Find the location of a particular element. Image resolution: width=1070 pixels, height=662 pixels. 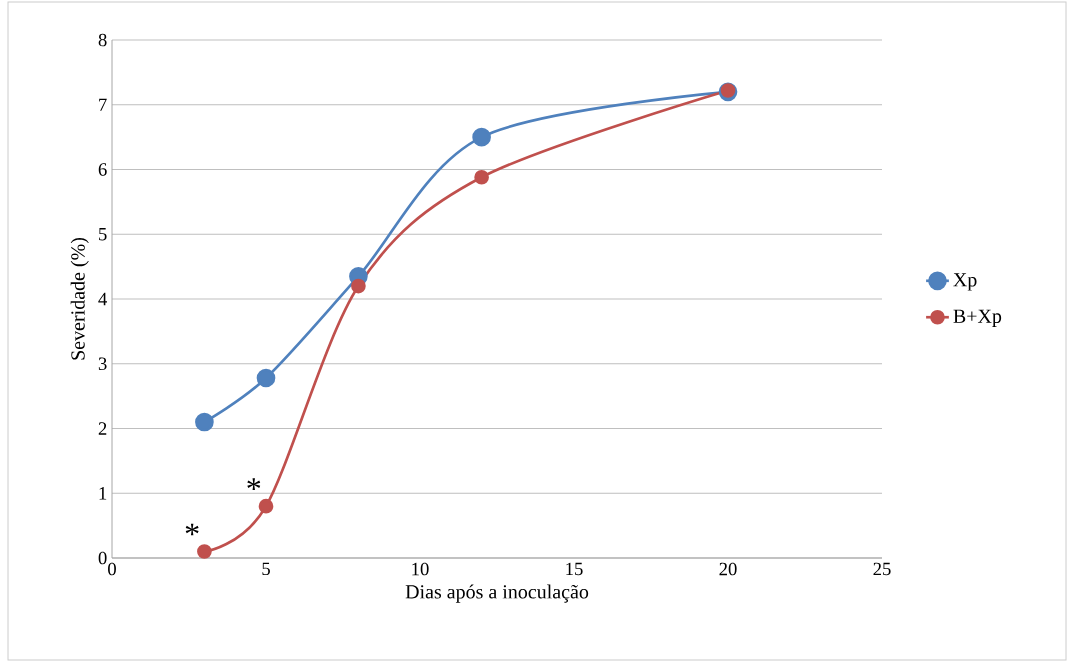

y-tick-label: 8 is located at coordinates (102, 40).